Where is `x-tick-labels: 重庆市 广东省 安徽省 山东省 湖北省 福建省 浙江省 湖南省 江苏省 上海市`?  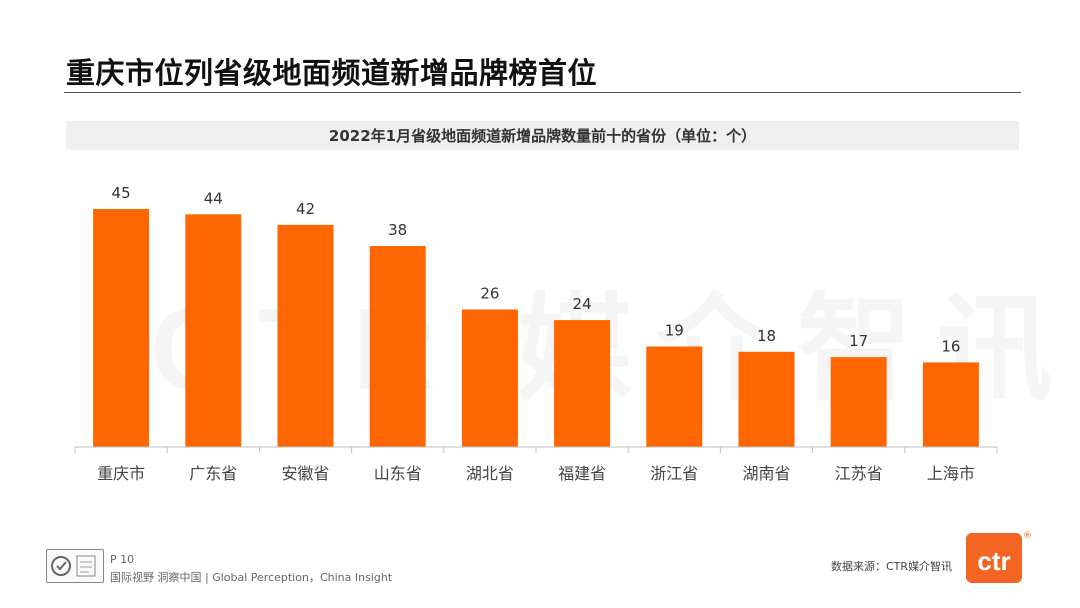 x-tick-labels: 重庆市 广东省 安徽省 山东省 湖北省 福建省 浙江省 湖南省 江苏省 上海市 is located at coordinates (536, 473).